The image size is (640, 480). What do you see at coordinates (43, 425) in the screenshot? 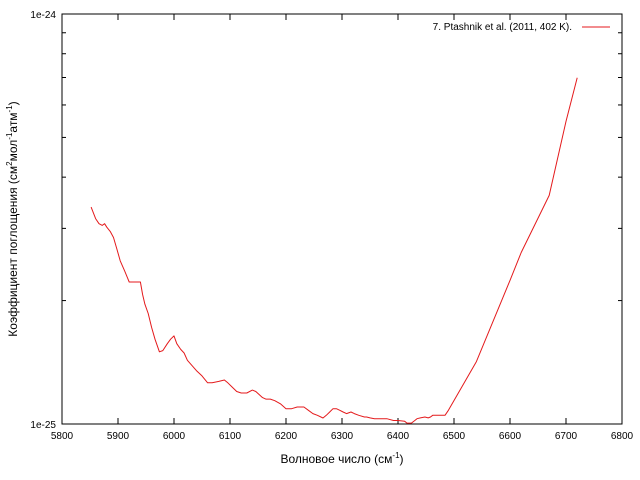
I see `y-tick-label: 1e-25` at bounding box center [43, 425].